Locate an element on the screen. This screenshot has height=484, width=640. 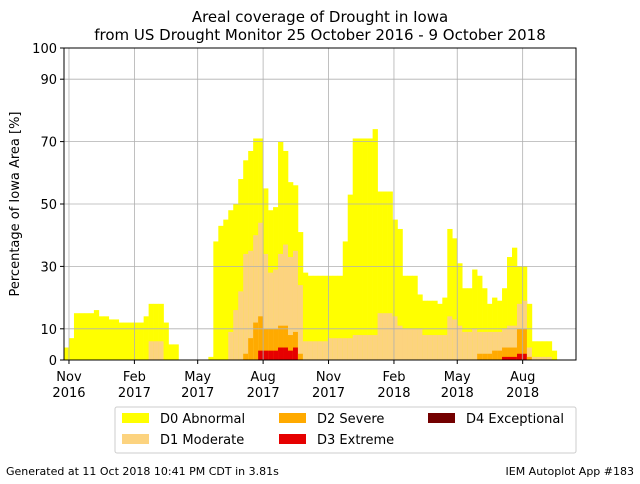
x-tick-label-year: 2016 is located at coordinates (68, 393).